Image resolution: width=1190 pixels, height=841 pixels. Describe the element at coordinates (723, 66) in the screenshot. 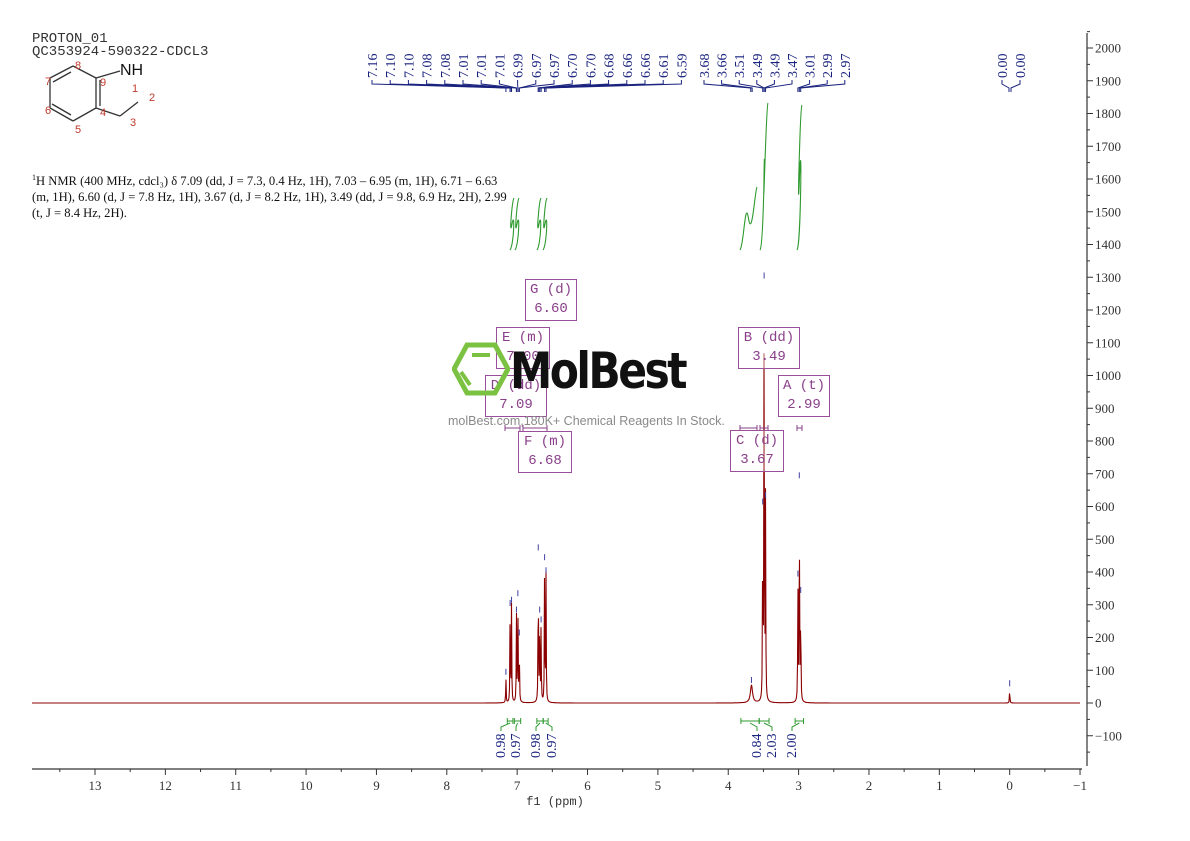

I see `peak-label: 3.66` at that location.